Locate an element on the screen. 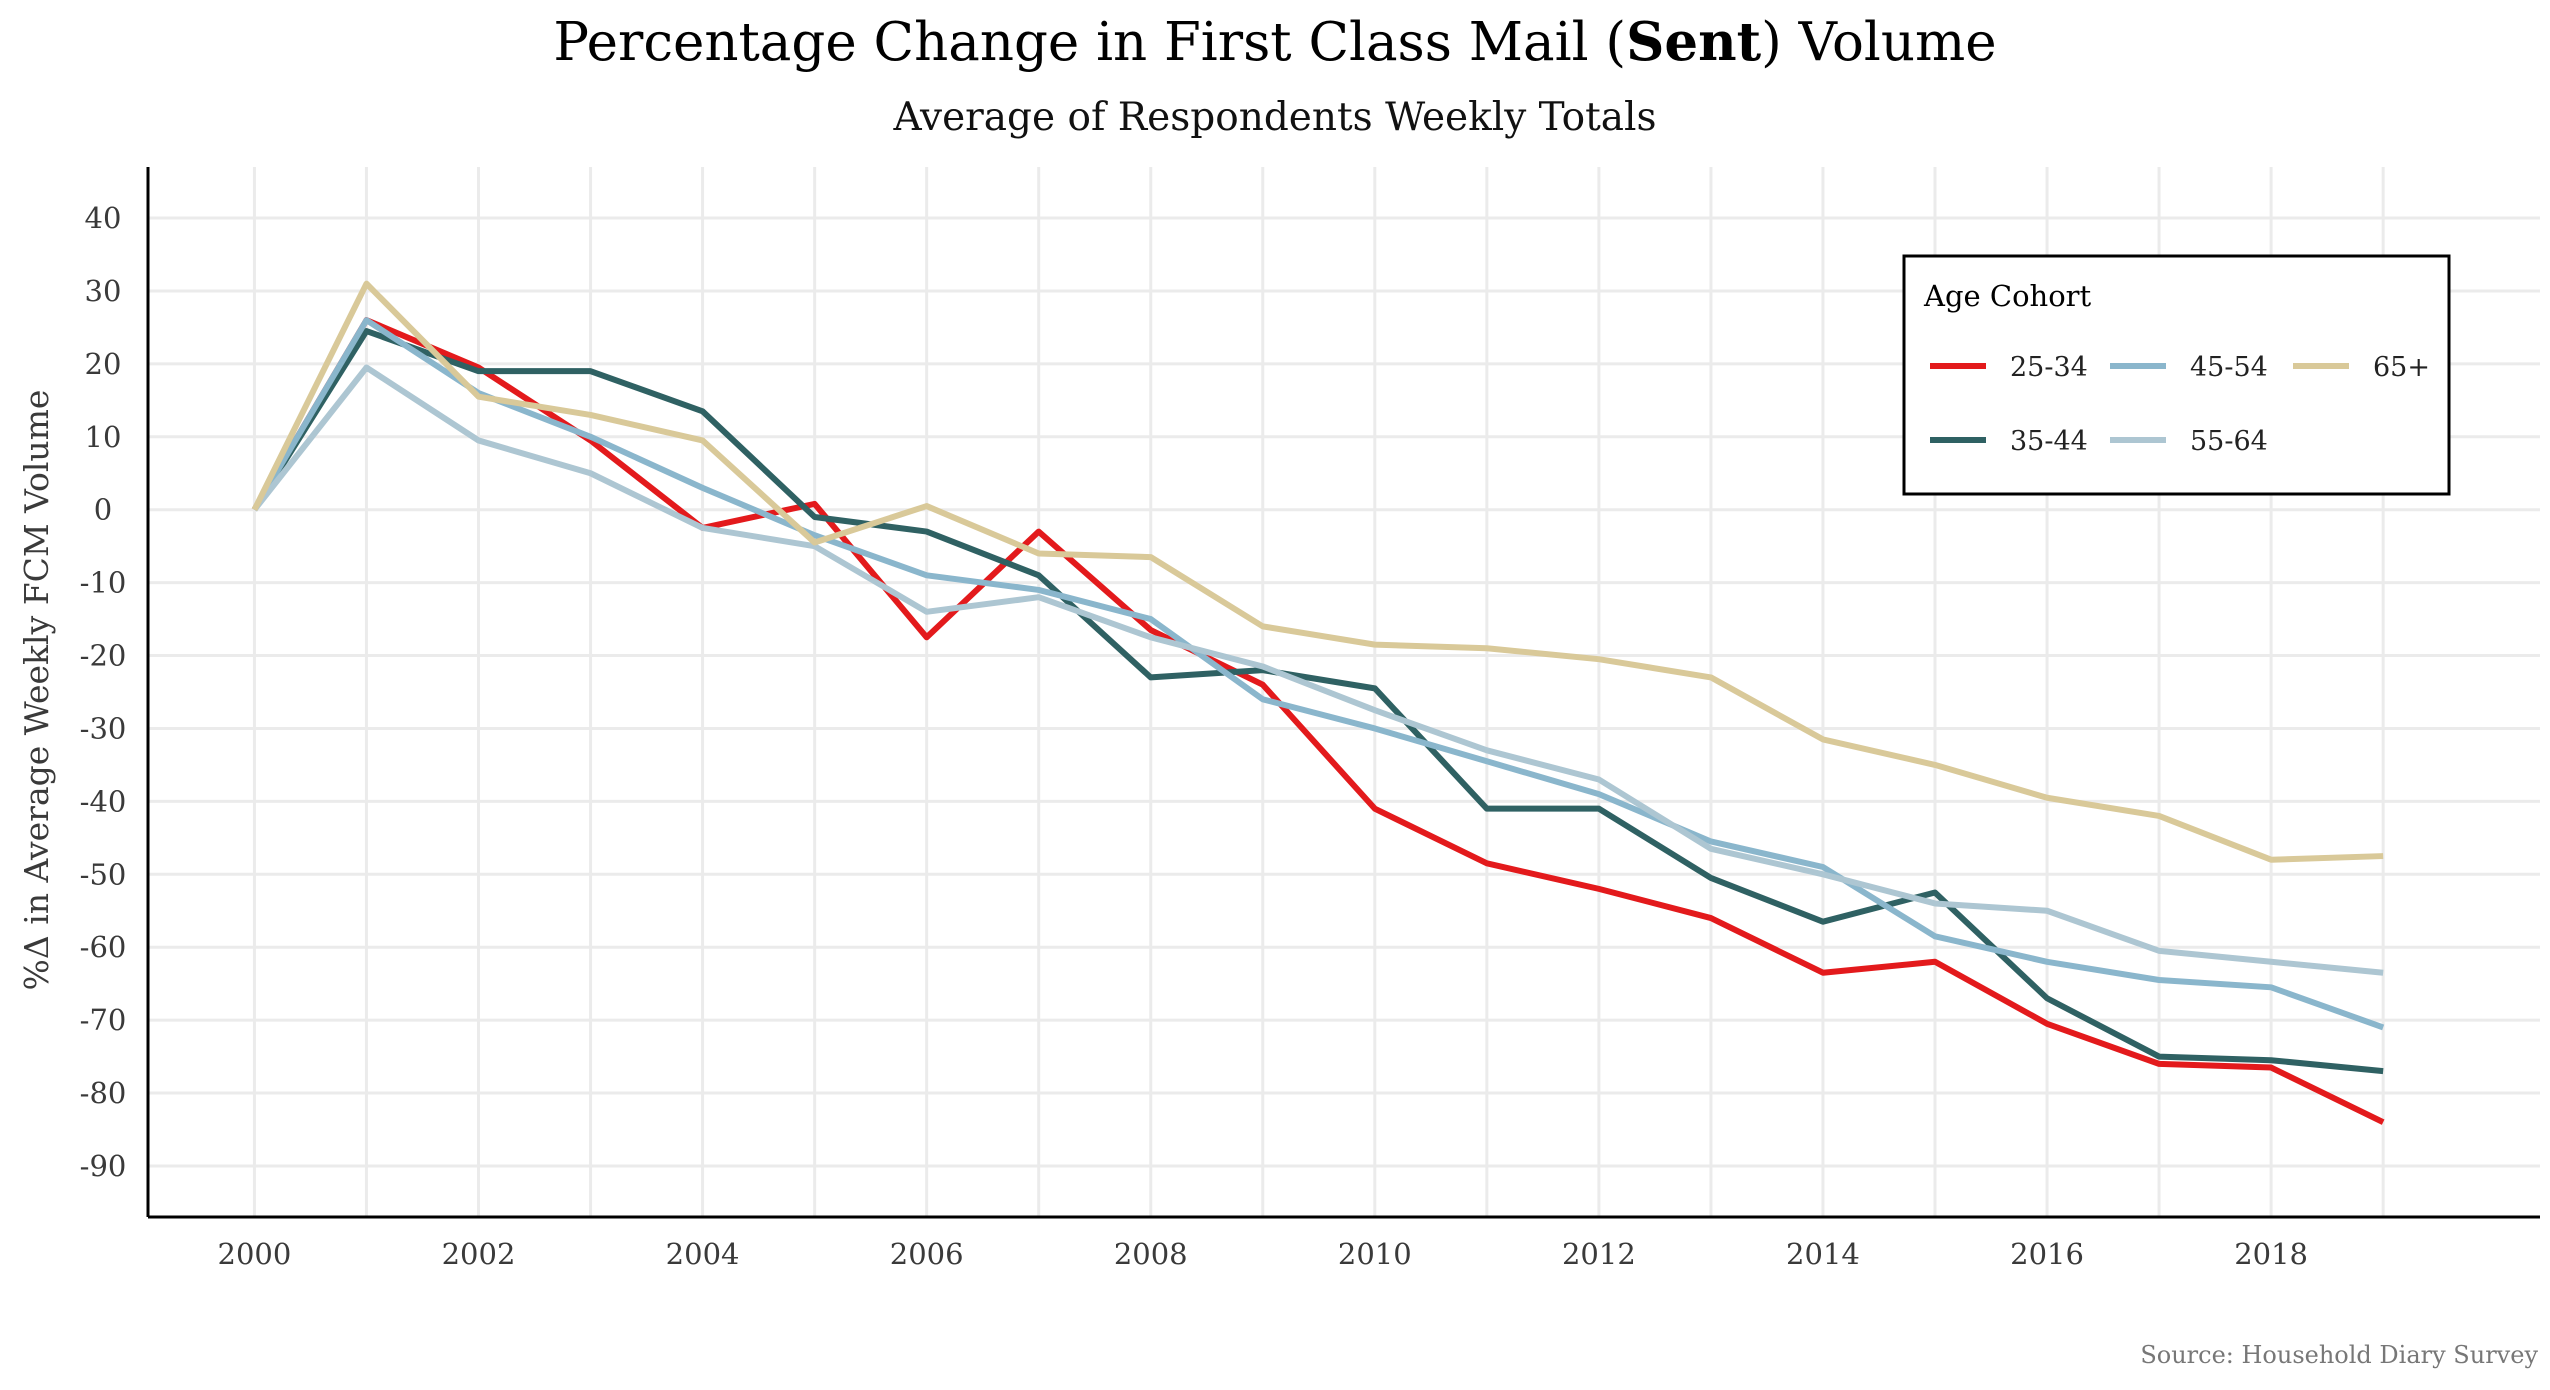  legend-label-45-54: 45-54 is located at coordinates (2229, 367).